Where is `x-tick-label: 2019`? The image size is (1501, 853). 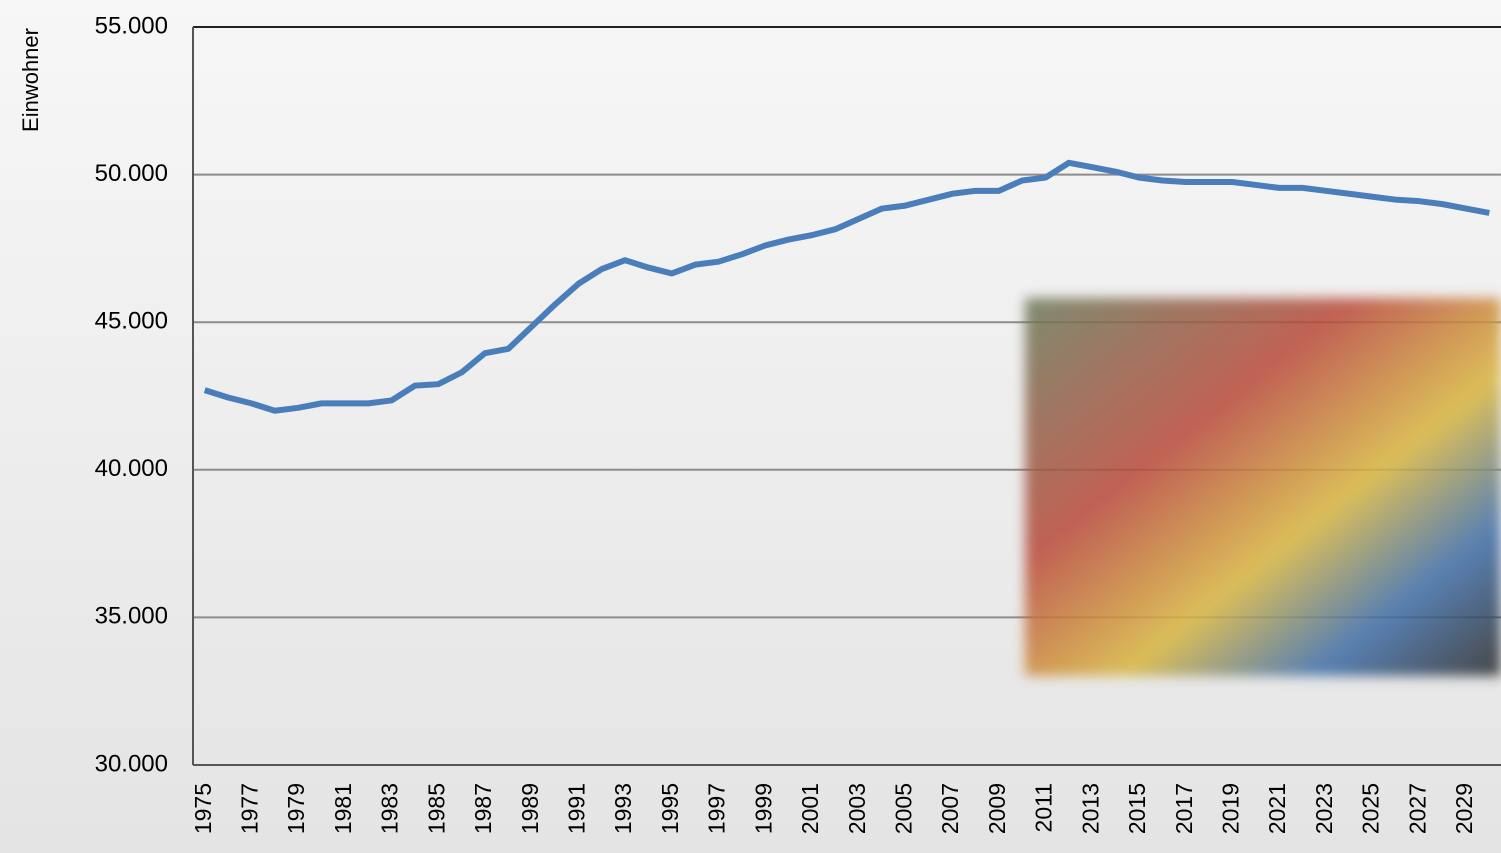 x-tick-label: 2019 is located at coordinates (1230, 808).